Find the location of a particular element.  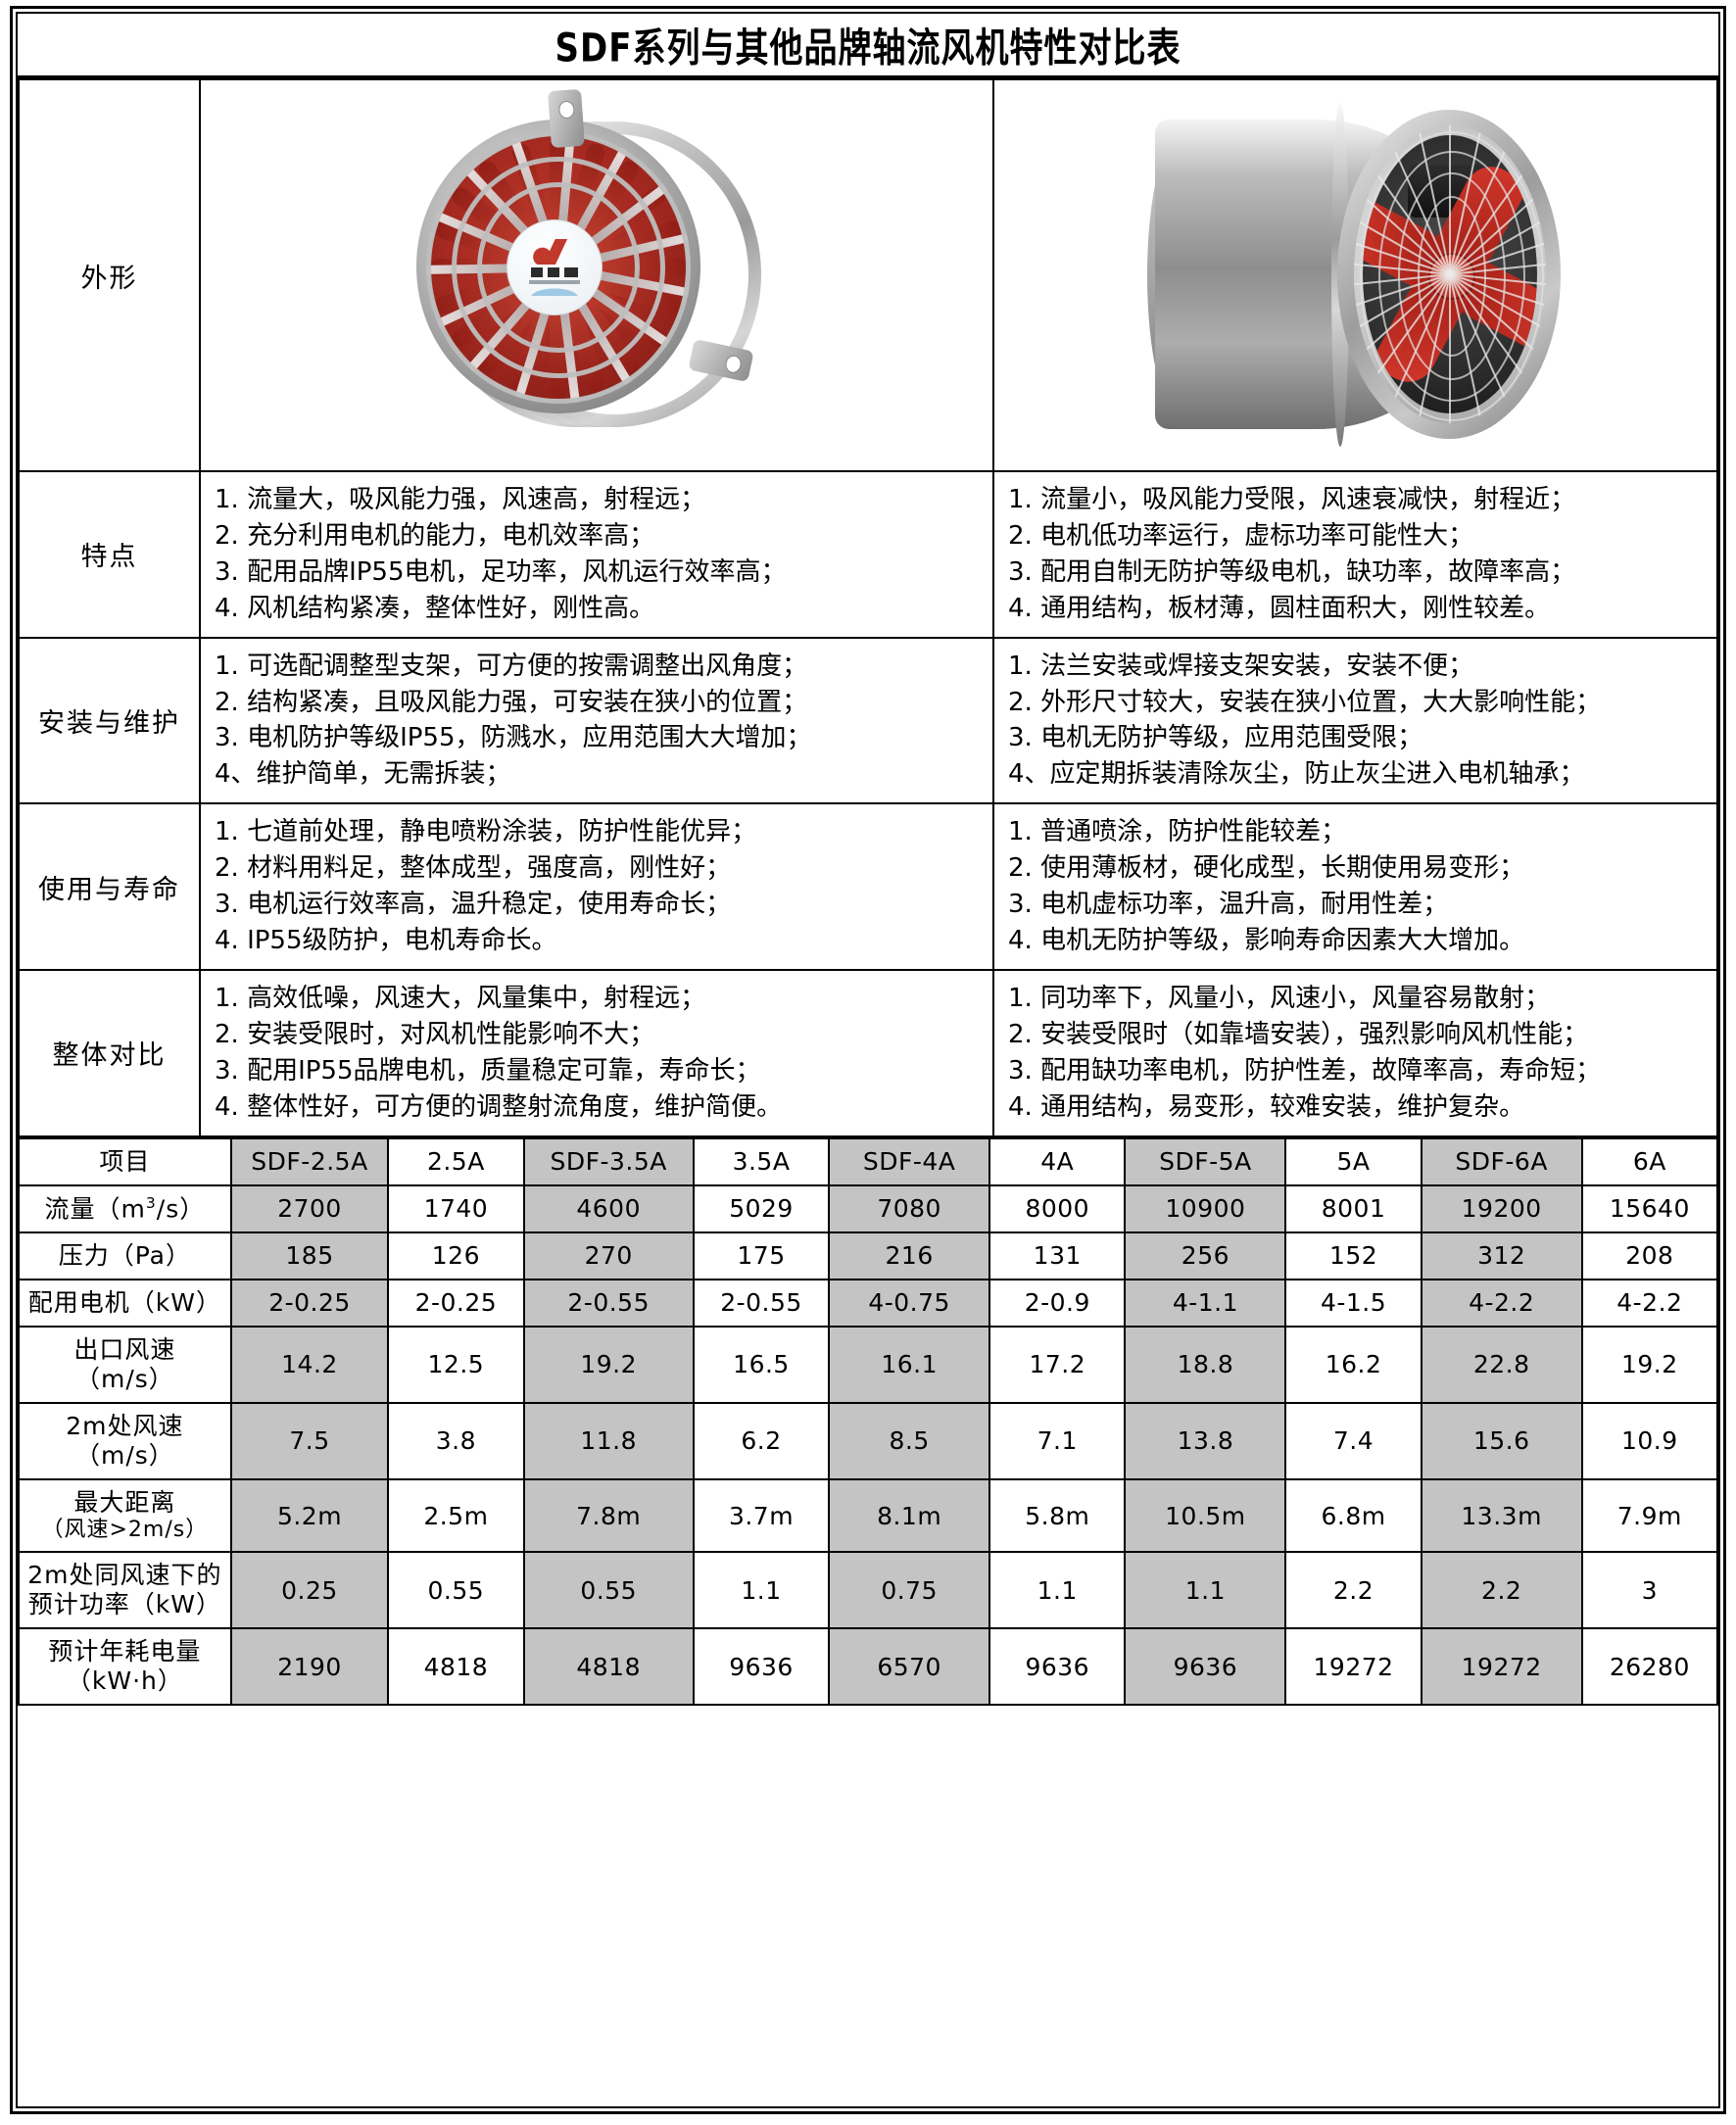

row-label-lifespan: 使用与寿命 is located at coordinates (110, 886).